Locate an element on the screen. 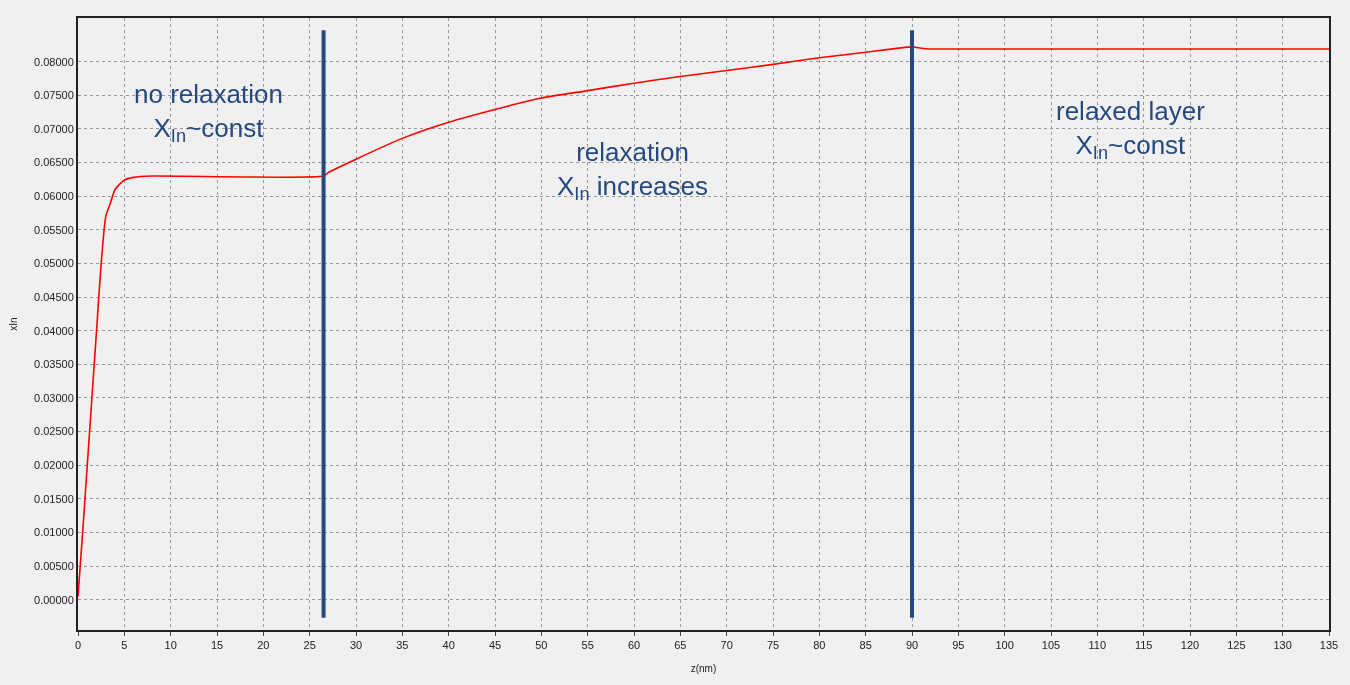  x-tick-label: 75 is located at coordinates (773, 645).